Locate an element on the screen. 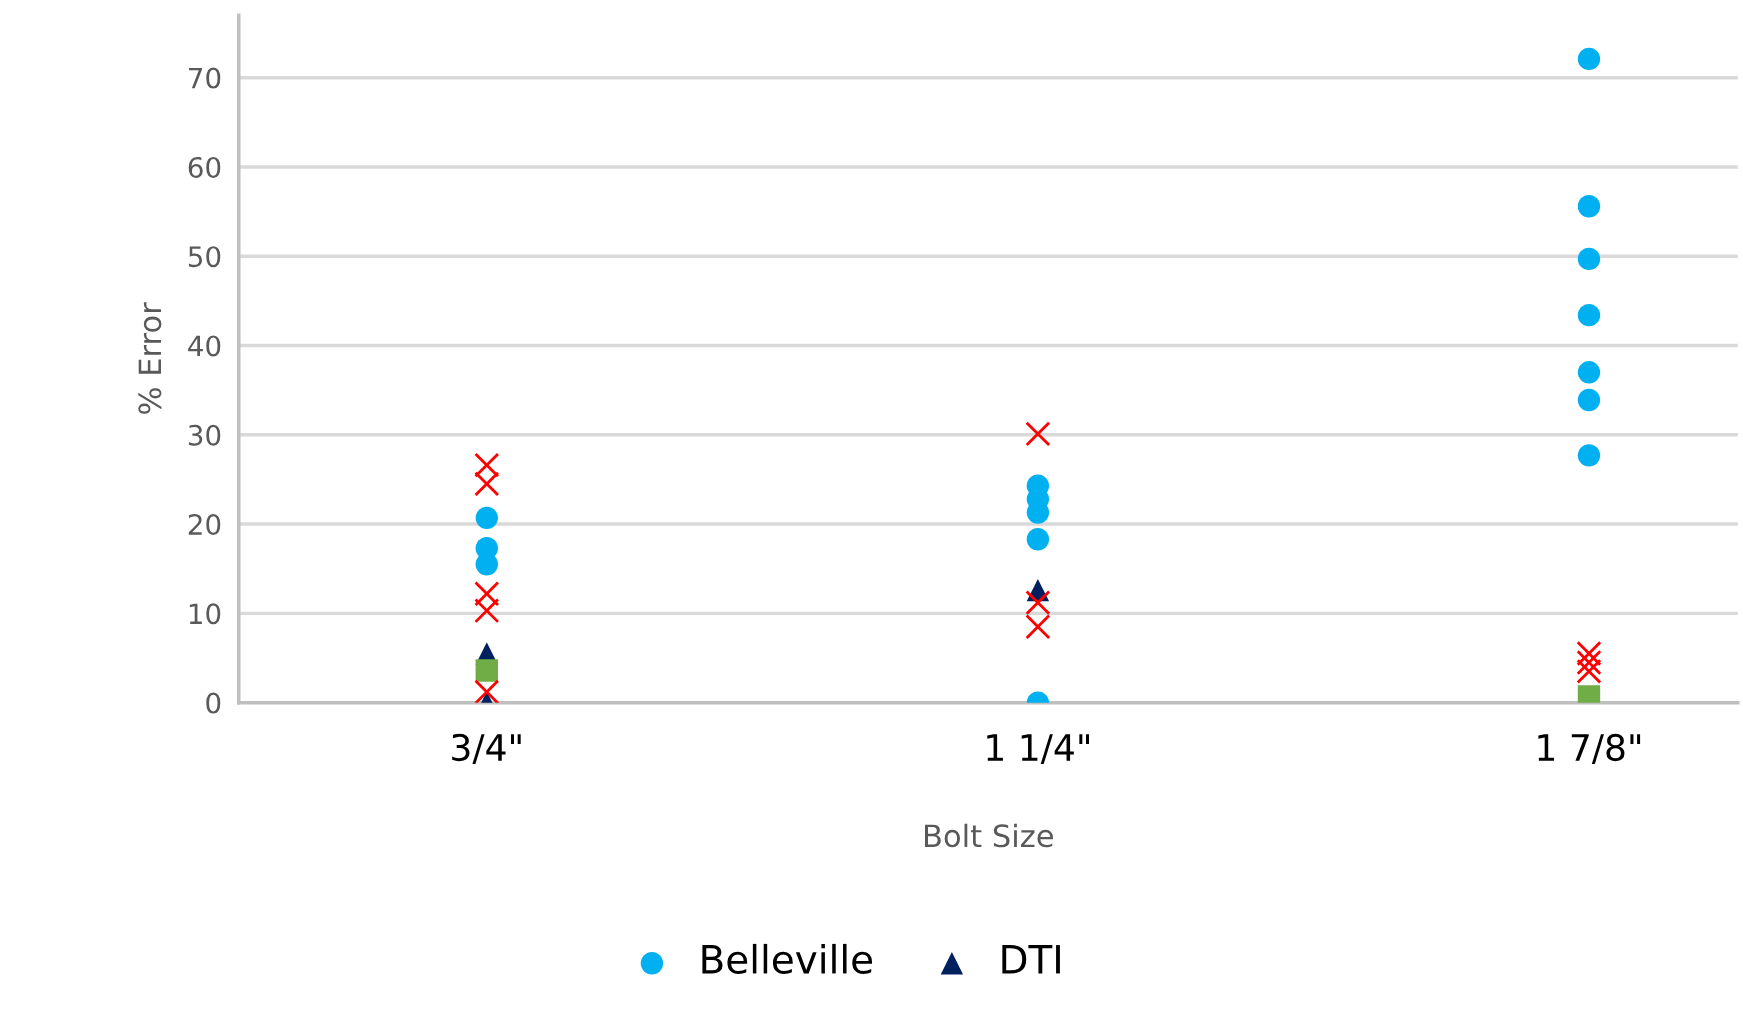  legend-label: Belleville is located at coordinates (787, 958).